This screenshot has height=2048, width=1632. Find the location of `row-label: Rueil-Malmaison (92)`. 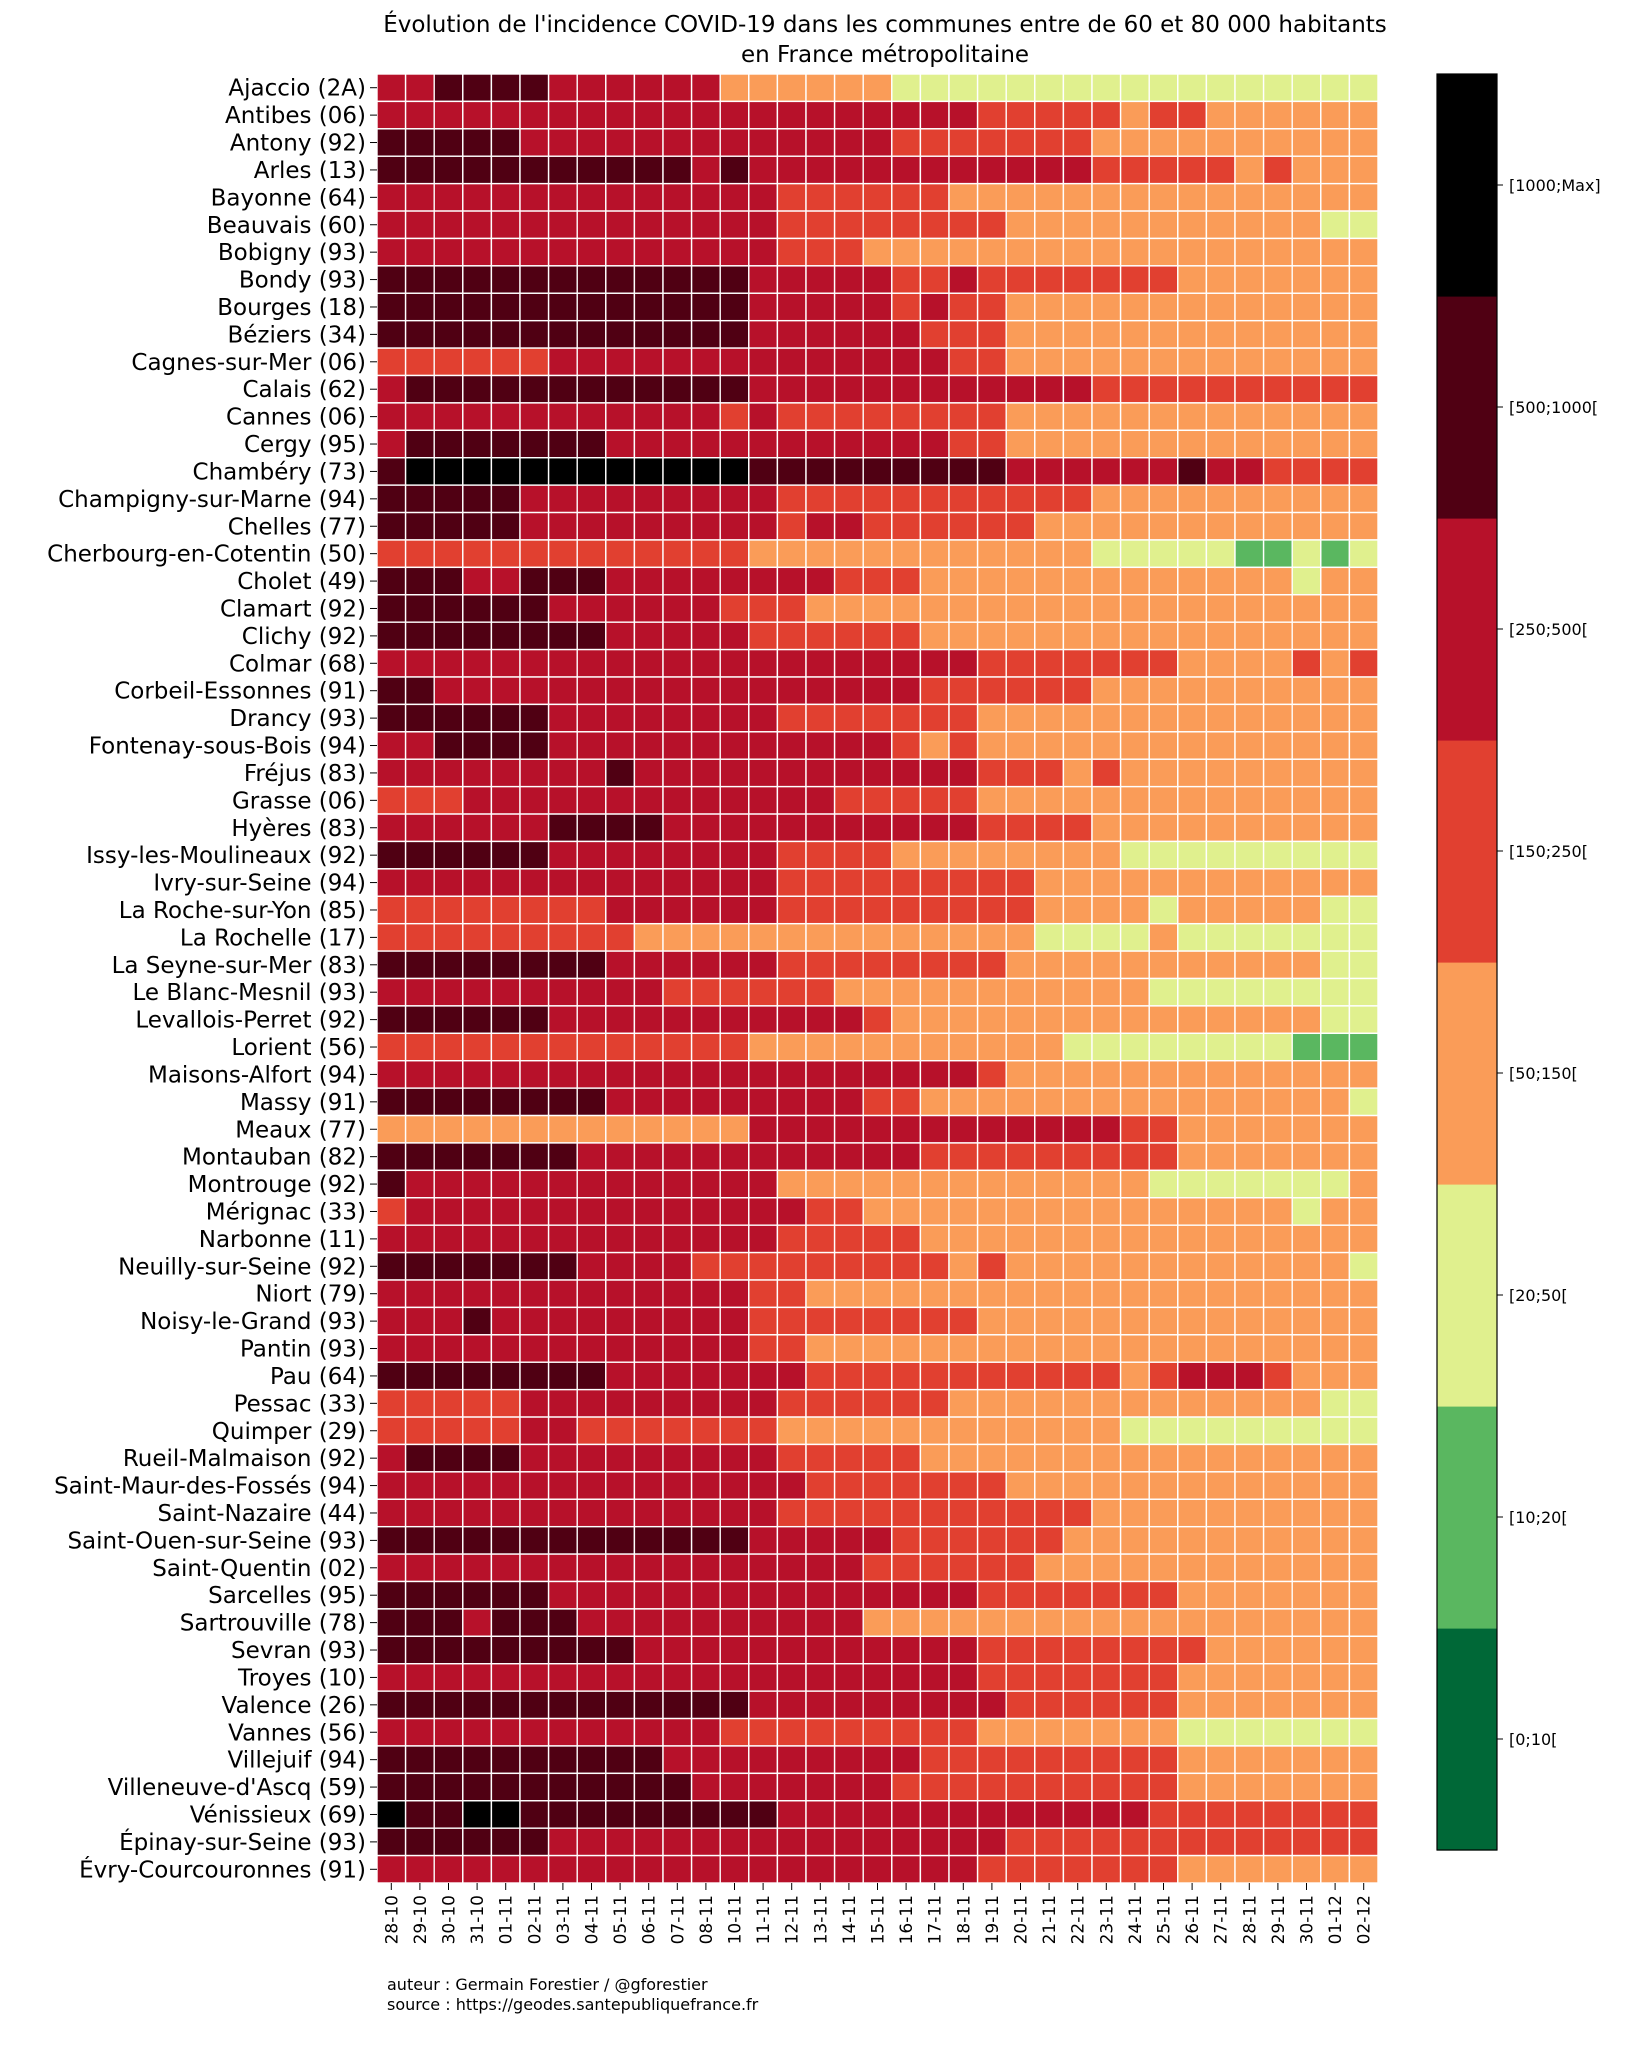

row-label: Rueil-Malmaison (92) is located at coordinates (244, 1459).